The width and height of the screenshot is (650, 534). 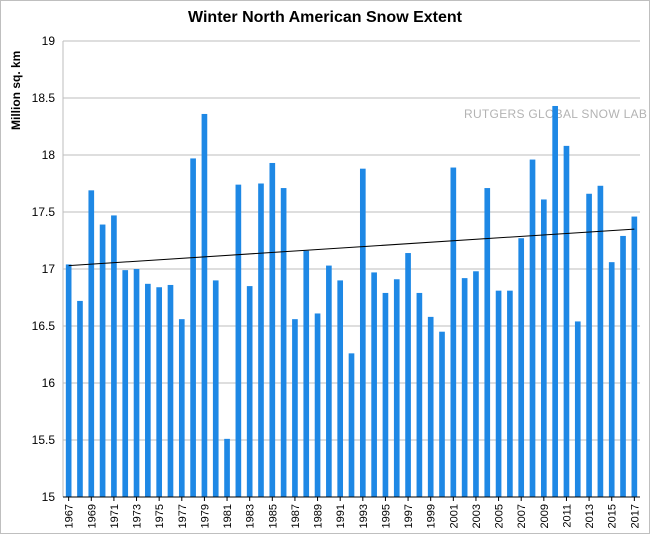 I want to click on x-tick-label: 1981, so click(x=228, y=516).